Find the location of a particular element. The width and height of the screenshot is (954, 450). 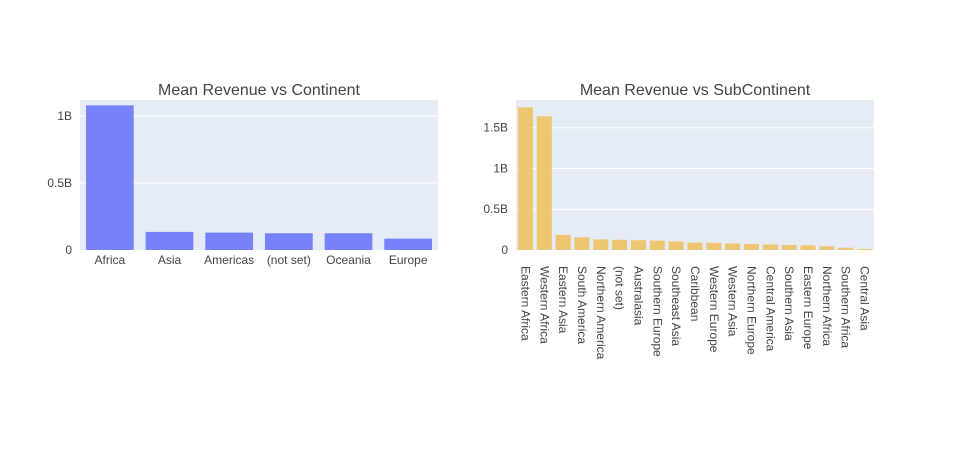

subcontinent-x-tick-label: Western Europe is located at coordinates (714, 309).